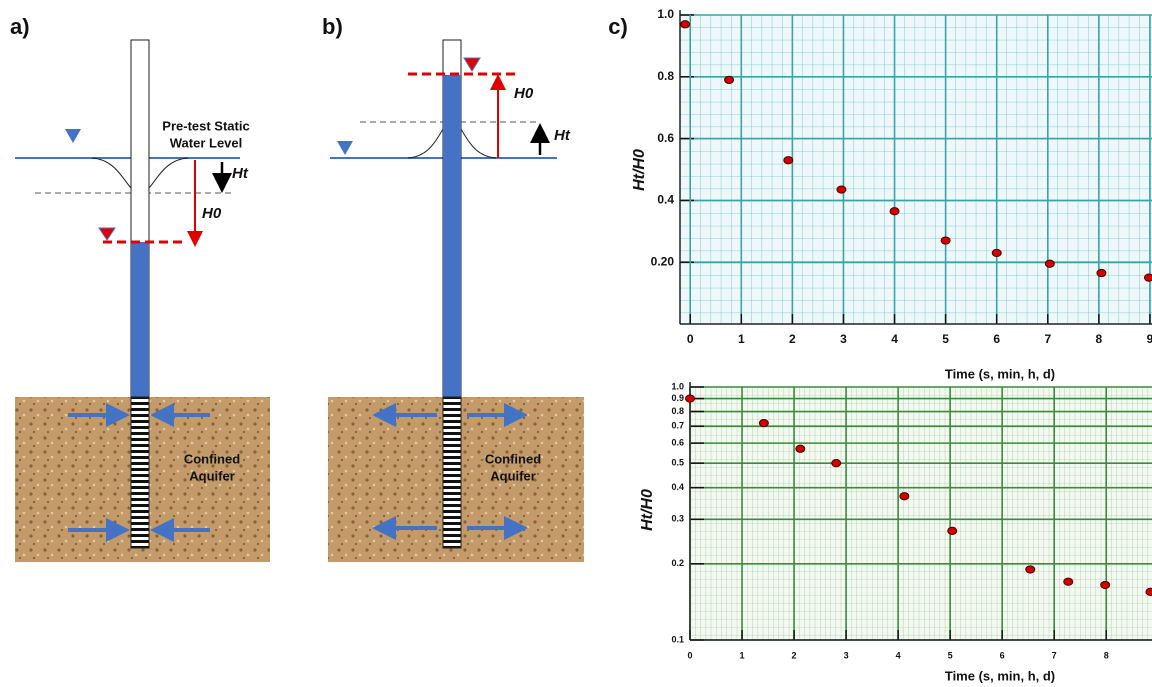 Image resolution: width=1152 pixels, height=687 pixels. I want to click on y-tick-label: 0.7, so click(677, 426).